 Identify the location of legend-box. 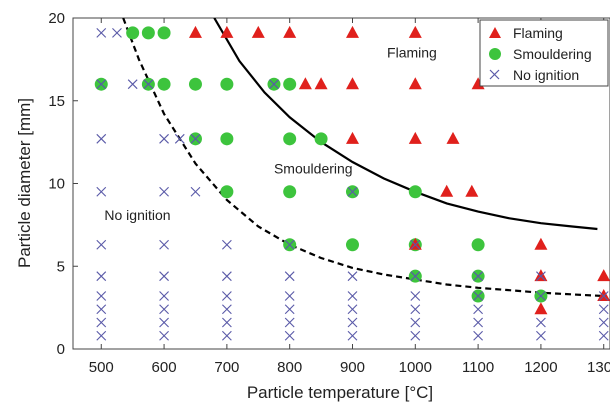
(544, 53).